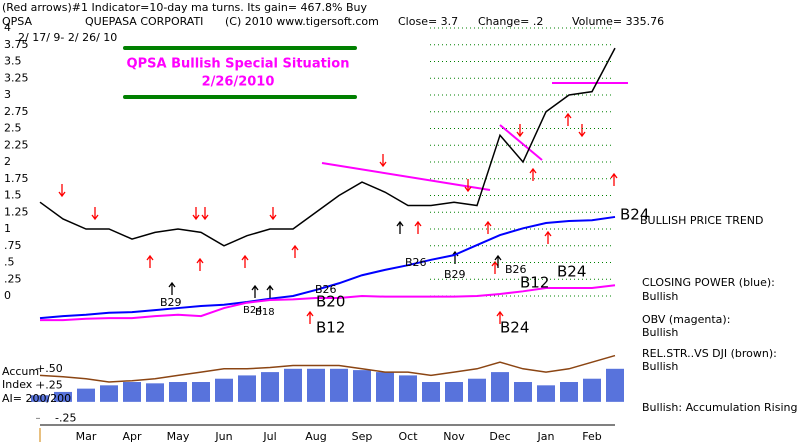  What do you see at coordinates (13, 245) in the screenshot?
I see `y-tick-label: .75` at bounding box center [13, 245].